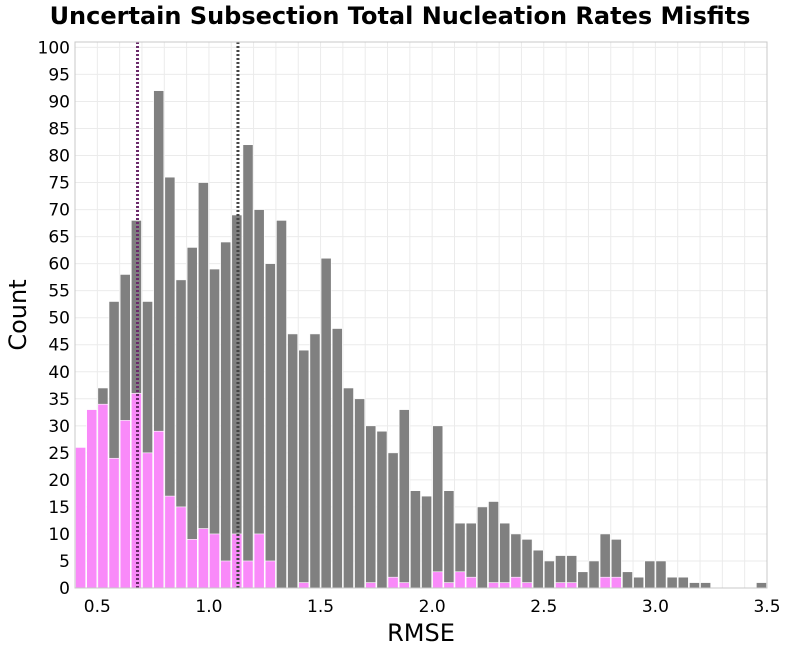 This screenshot has width=800, height=650. What do you see at coordinates (54, 48) in the screenshot?
I see `y-tick-label: 100` at bounding box center [54, 48].